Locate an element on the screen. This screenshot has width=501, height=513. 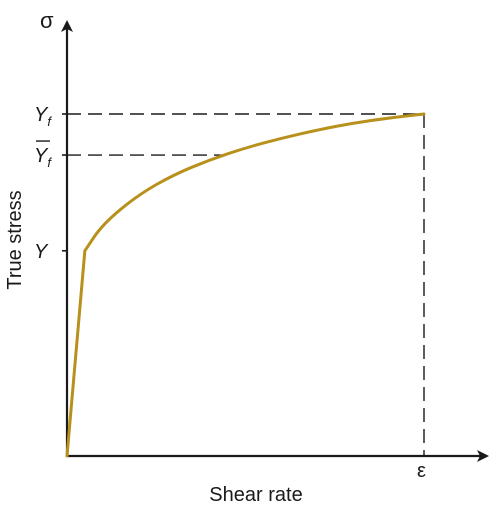
x-axis-label: Shear rate is located at coordinates (255, 495).